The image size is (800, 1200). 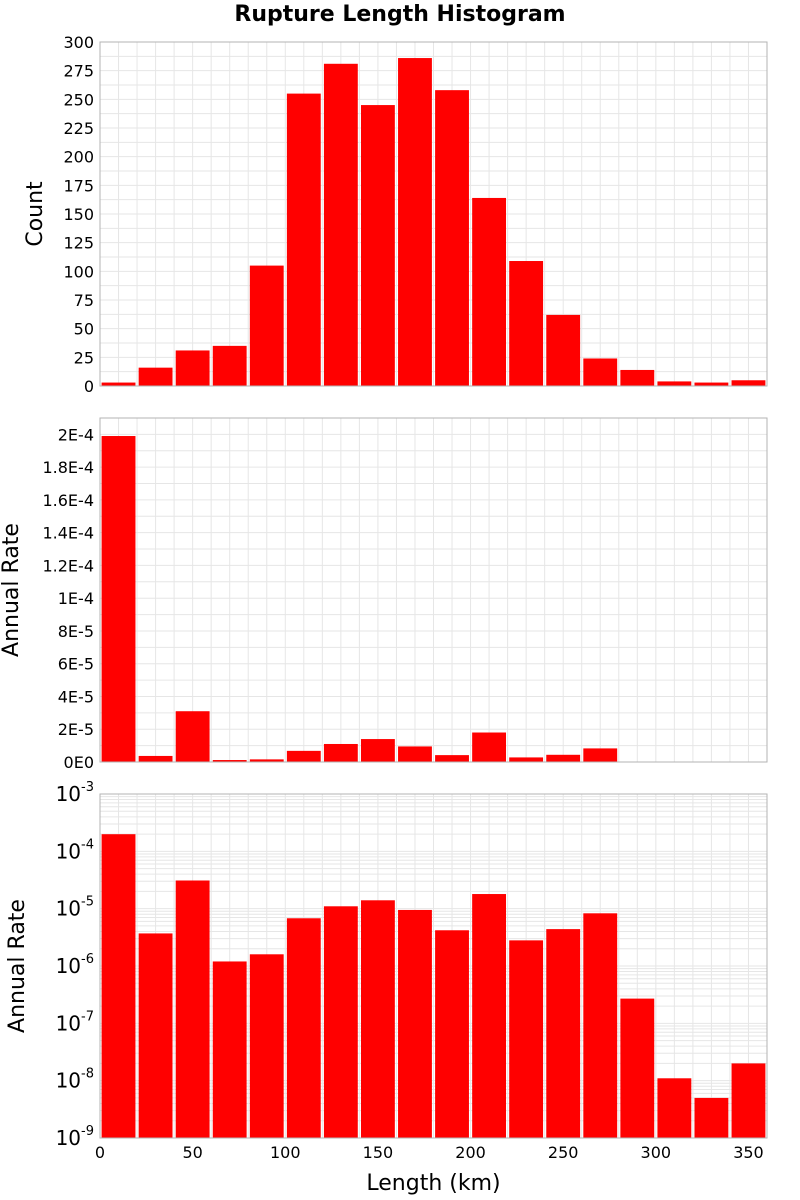 I want to click on y-tick-label: 200, so click(x=78, y=157).